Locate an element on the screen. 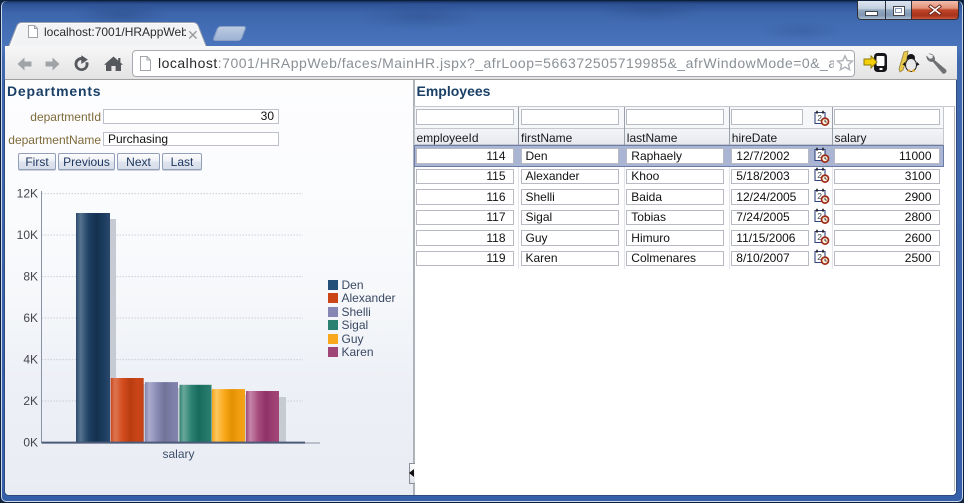 This screenshot has width=964, height=503. svg-text: 12K is located at coordinates (27, 194).